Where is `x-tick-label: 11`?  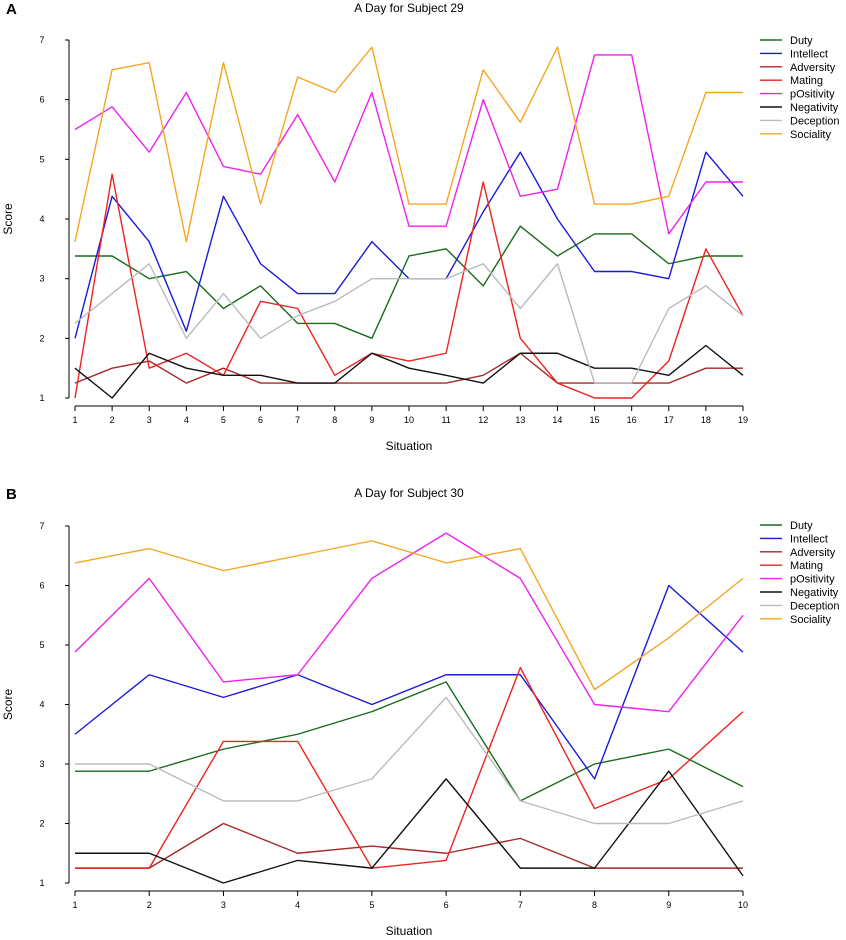 x-tick-label: 11 is located at coordinates (445, 420).